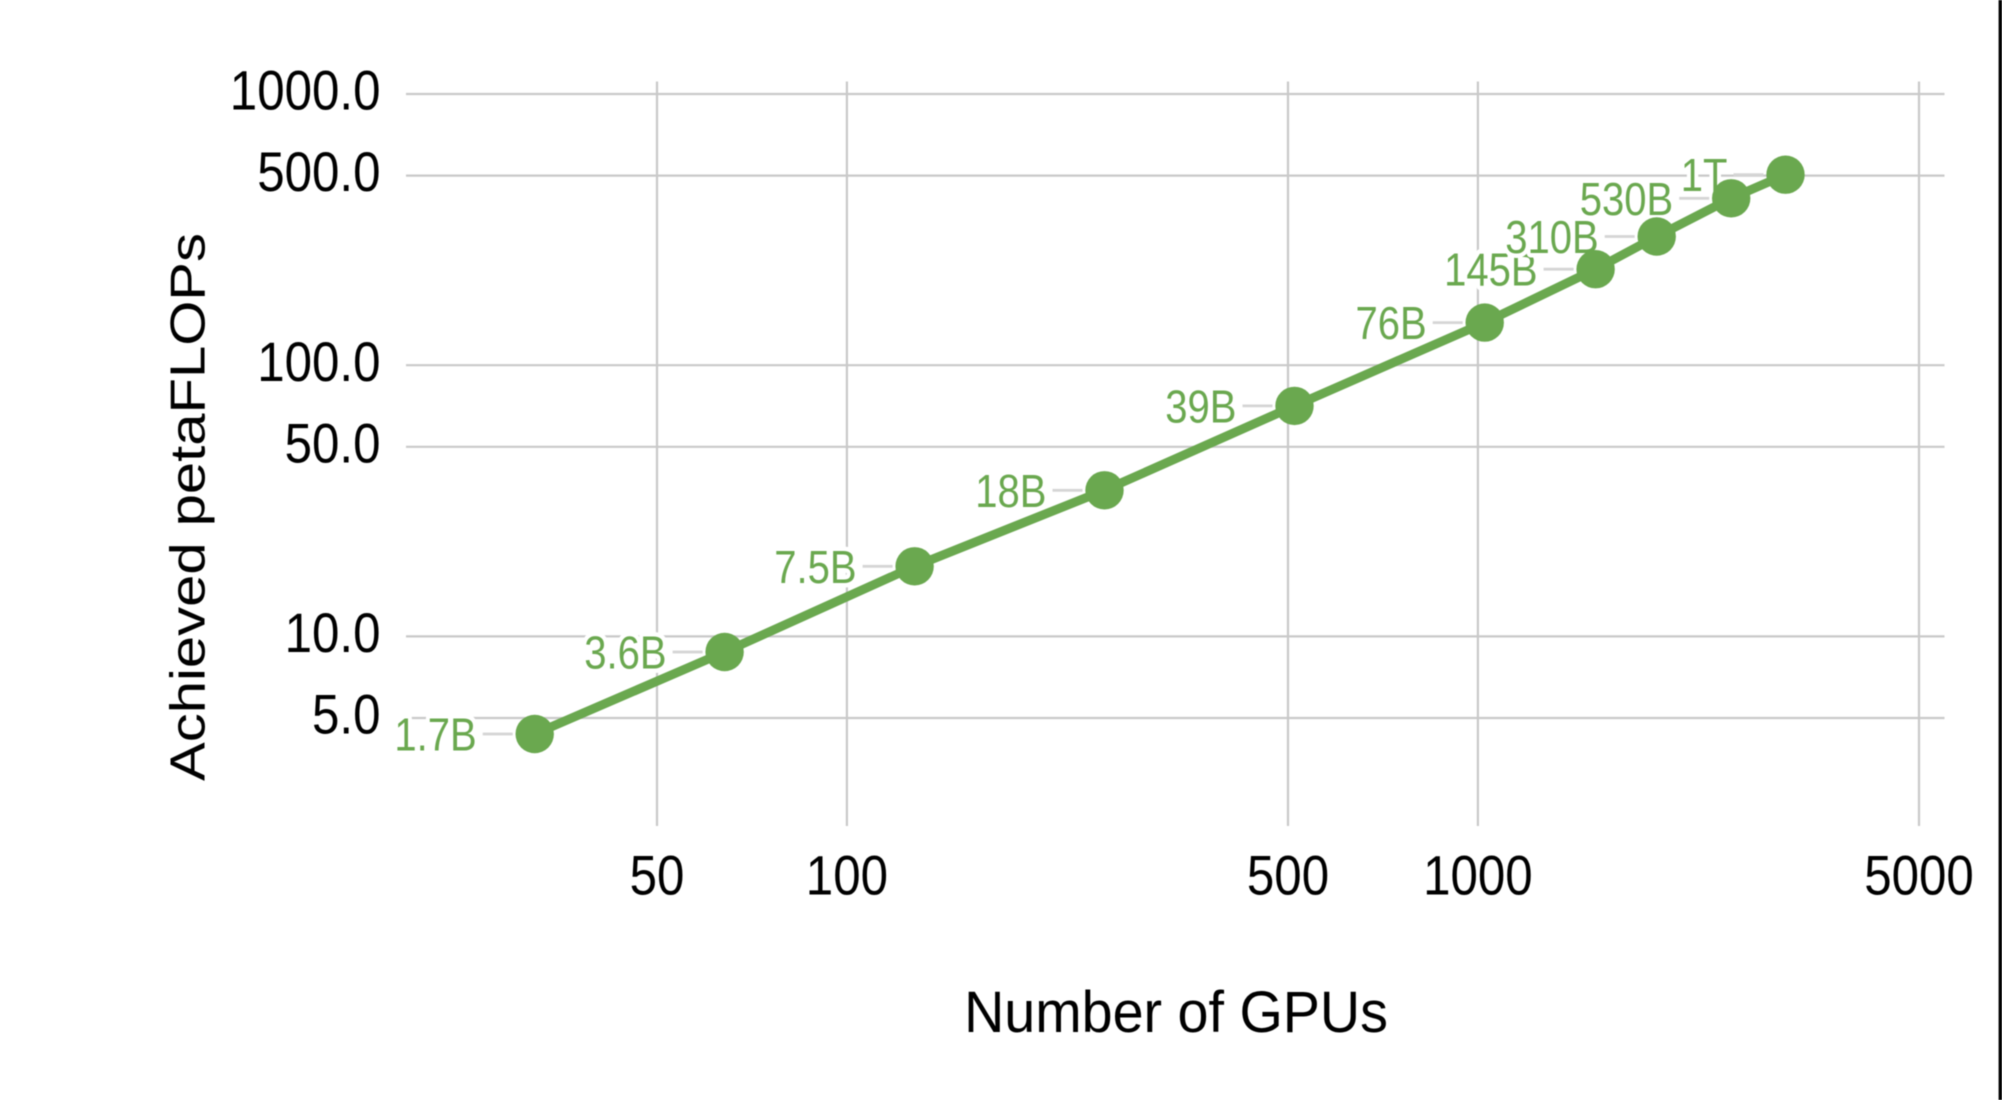 The image size is (2002, 1100). Describe the element at coordinates (1390, 324) in the screenshot. I see `svg-text: 76B` at that location.